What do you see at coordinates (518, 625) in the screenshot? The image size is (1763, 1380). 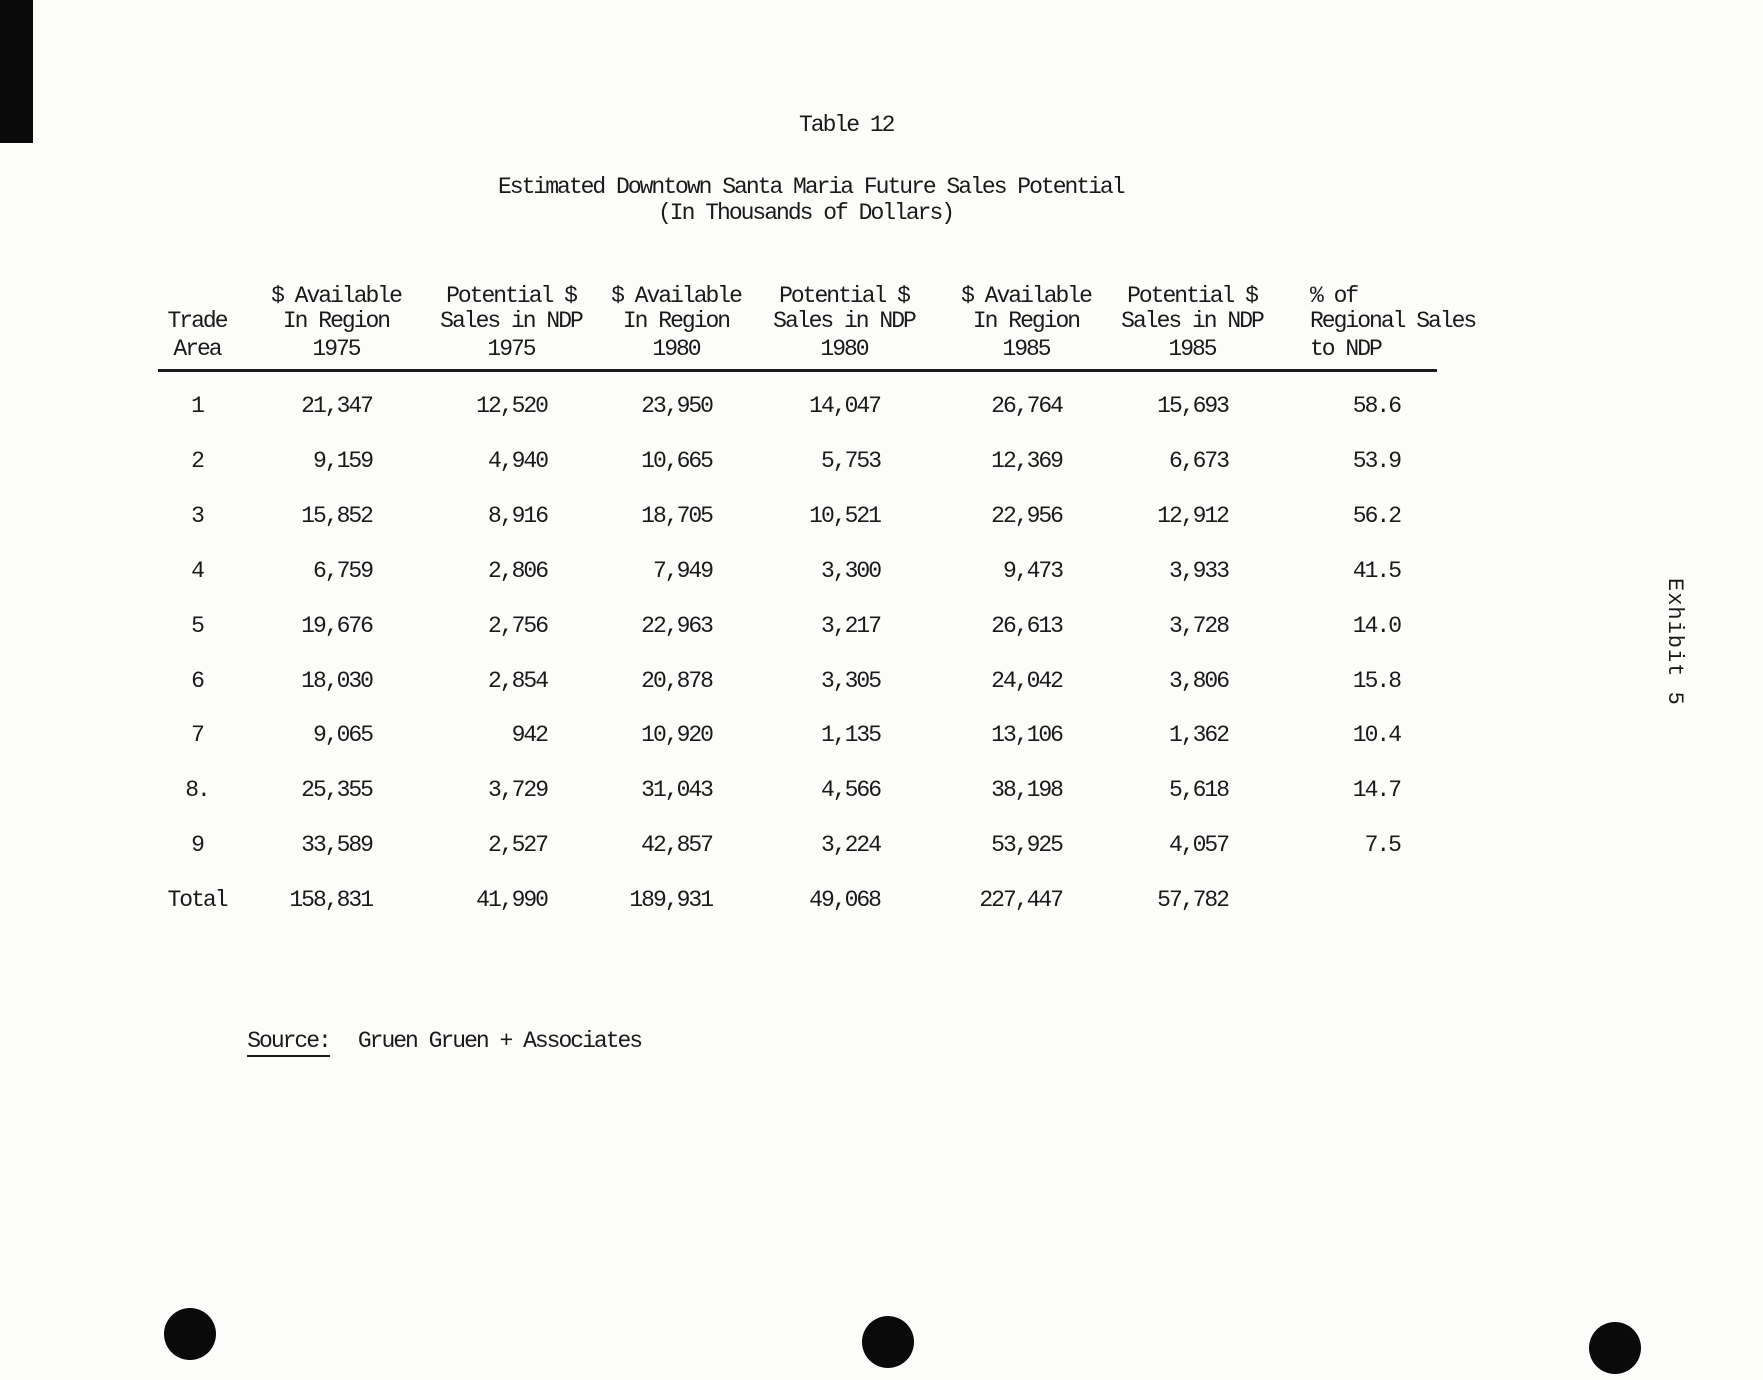 I see `table-cell: 2,756` at bounding box center [518, 625].